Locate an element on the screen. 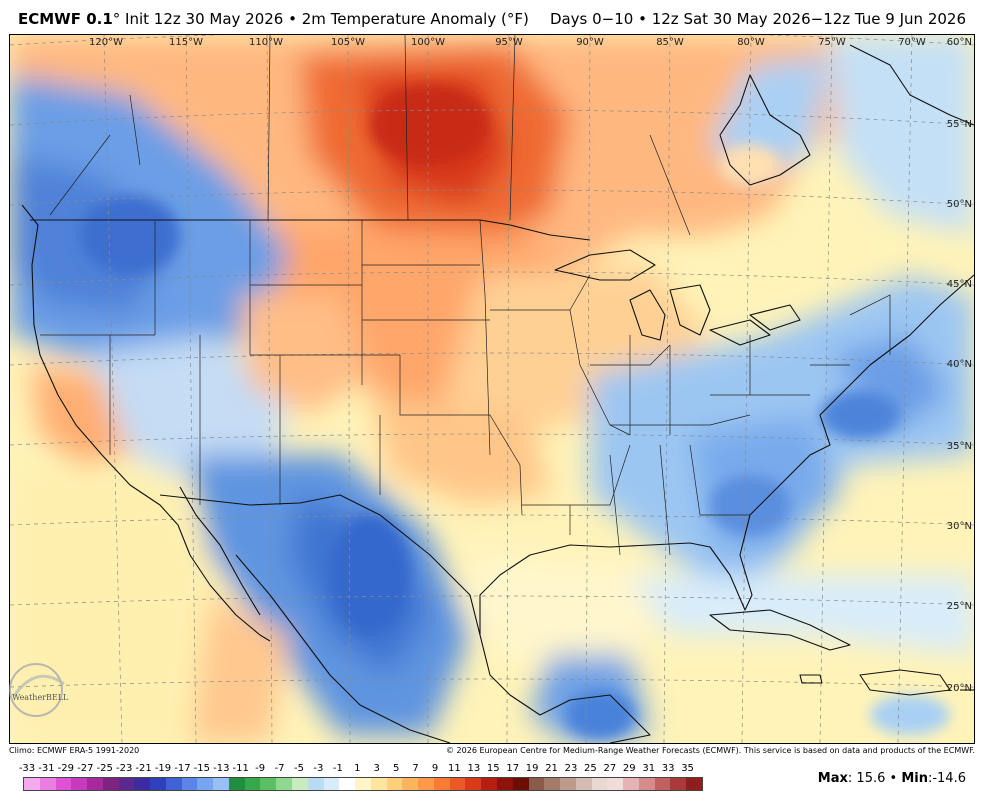 Image resolution: width=984 pixels, height=808 pixels. legend-label: -15 is located at coordinates (202, 768).